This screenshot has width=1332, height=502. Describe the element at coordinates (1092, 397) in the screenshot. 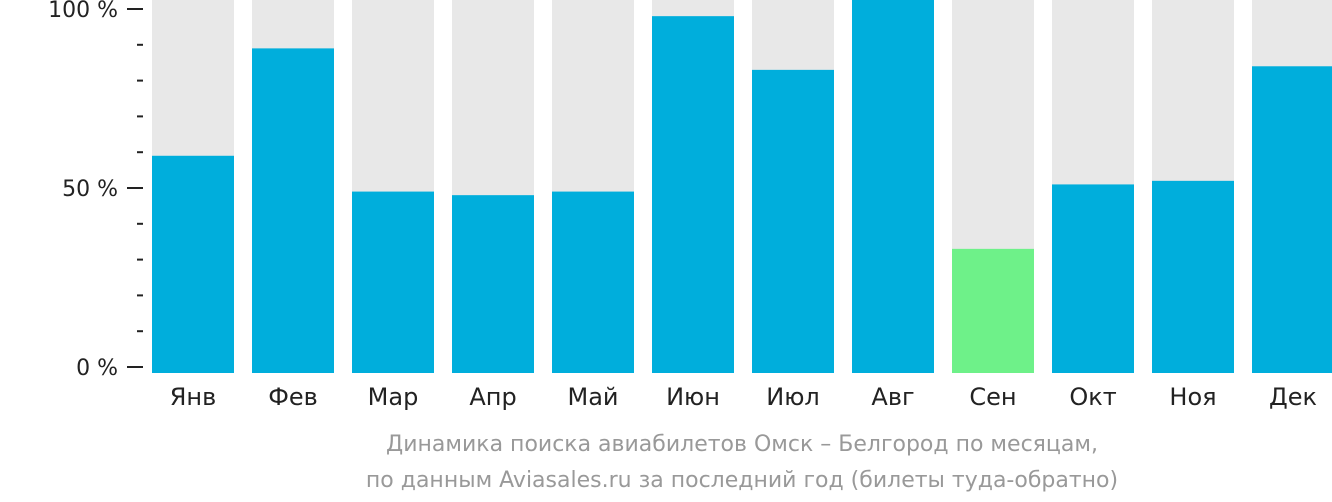

I see `x-tick-label: Окт` at that location.